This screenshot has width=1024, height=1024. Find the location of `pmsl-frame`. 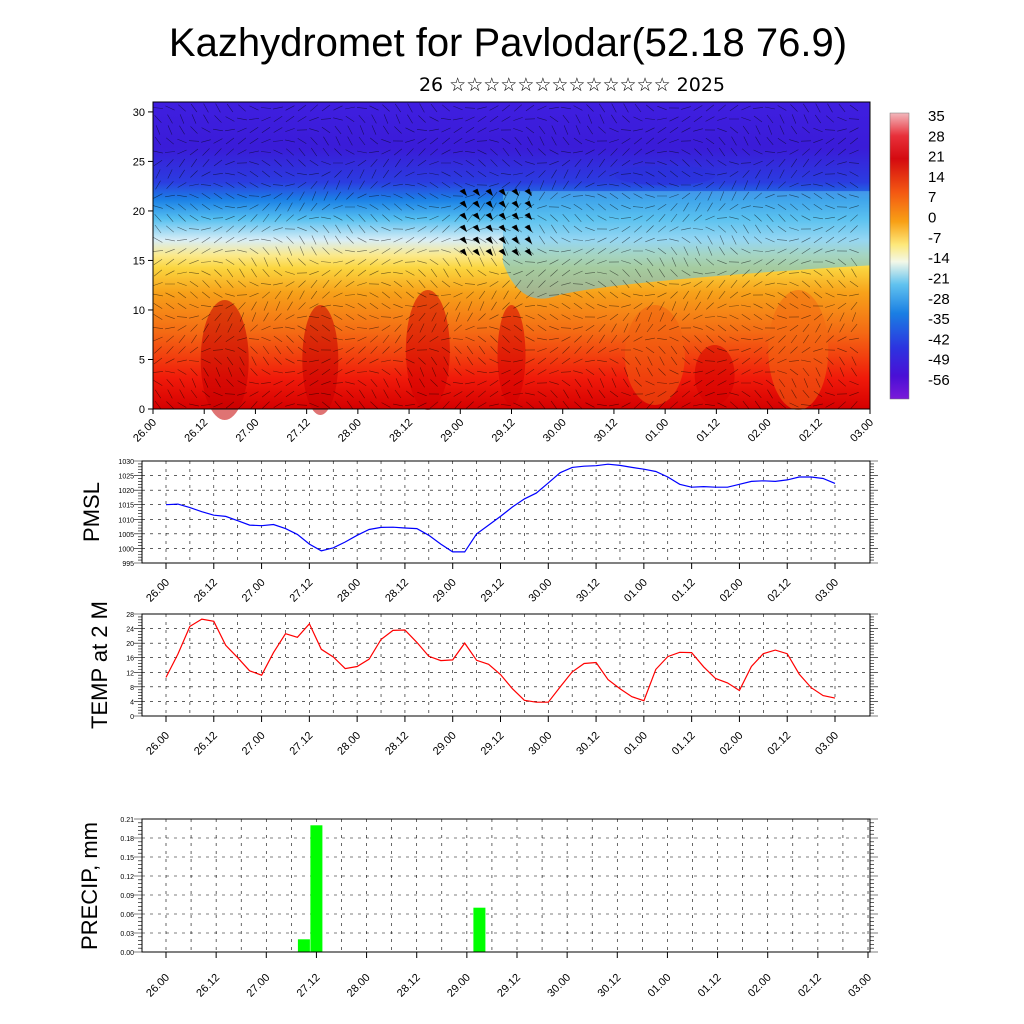

pmsl-frame is located at coordinates (506, 512).